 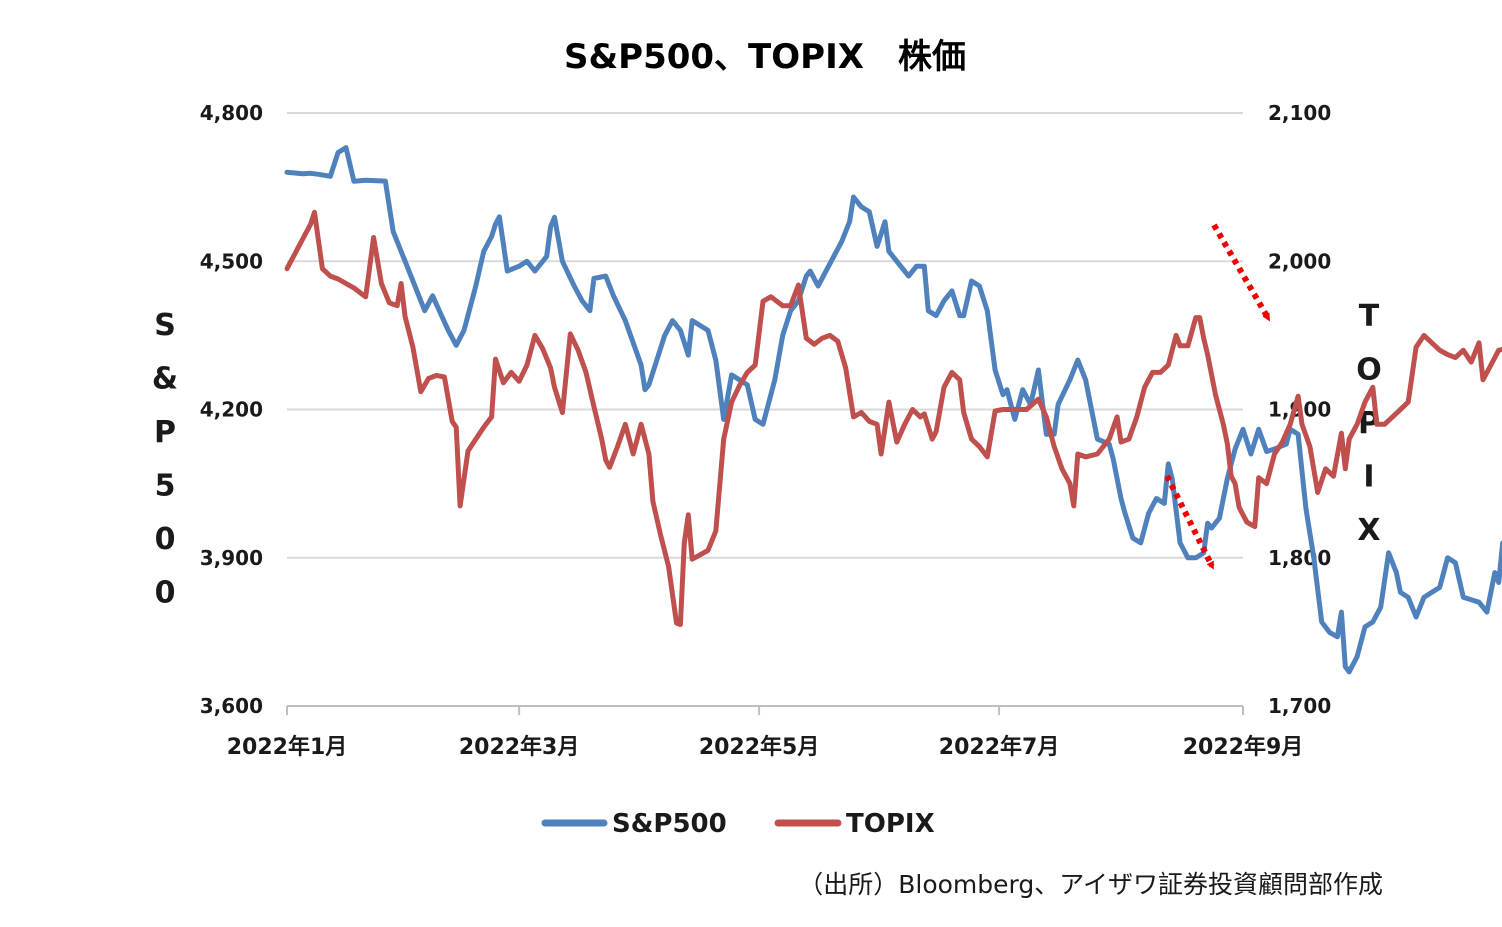 I want to click on annotations, so click(x=1217, y=396).